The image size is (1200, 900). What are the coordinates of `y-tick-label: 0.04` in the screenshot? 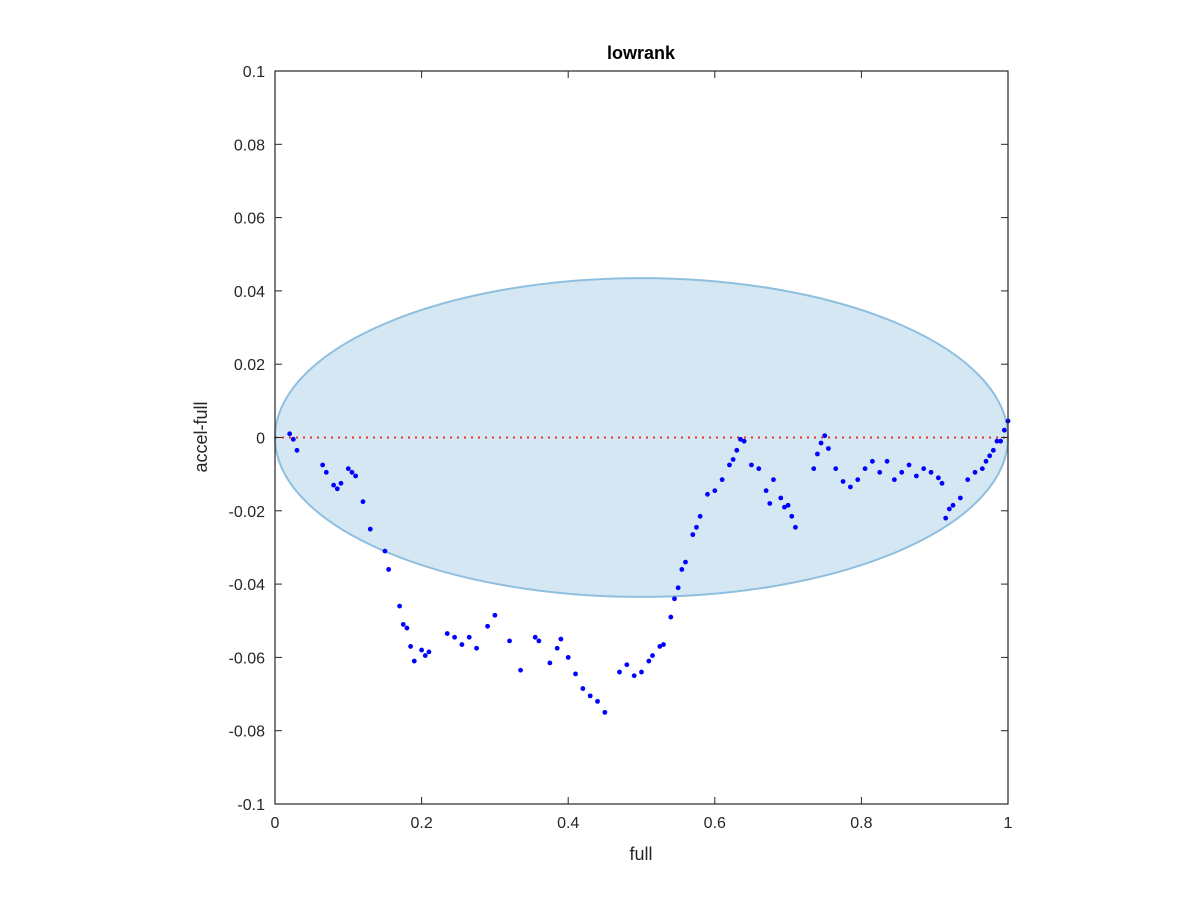 It's located at (249, 292).